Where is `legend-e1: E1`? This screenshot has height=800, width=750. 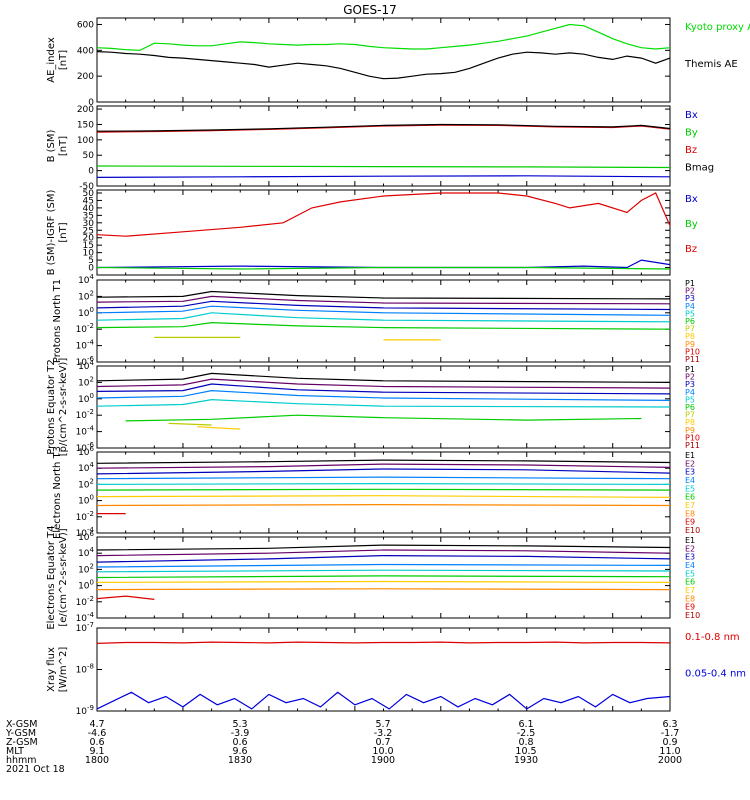
legend-e1: E1 is located at coordinates (690, 540).